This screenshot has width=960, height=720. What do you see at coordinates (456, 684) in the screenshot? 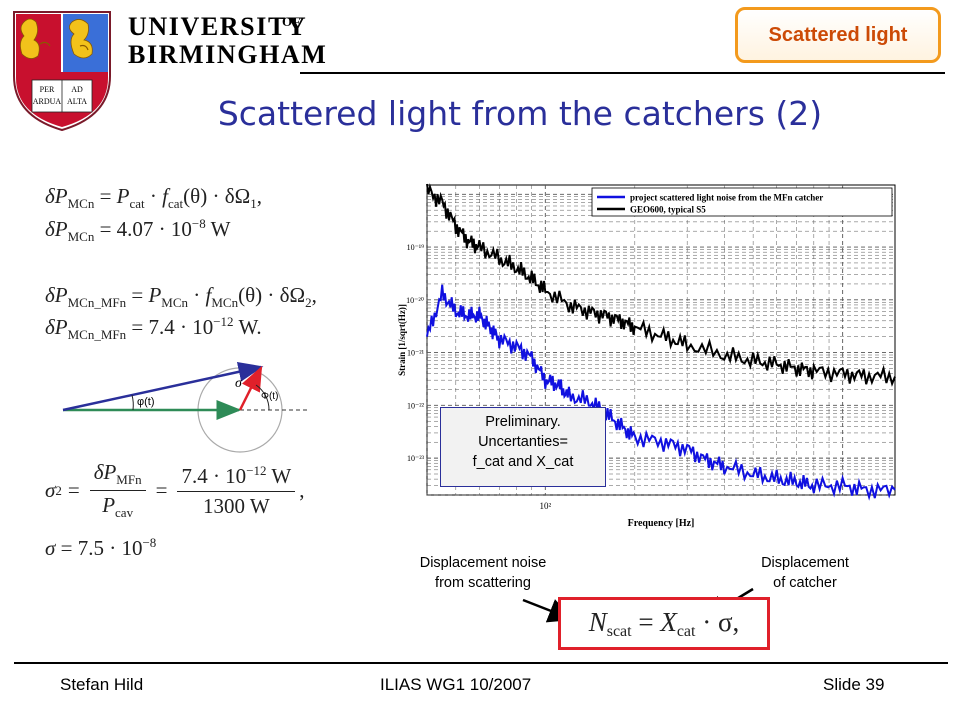
I see `footer-event: ILIAS WG1 10/2007` at bounding box center [456, 684].